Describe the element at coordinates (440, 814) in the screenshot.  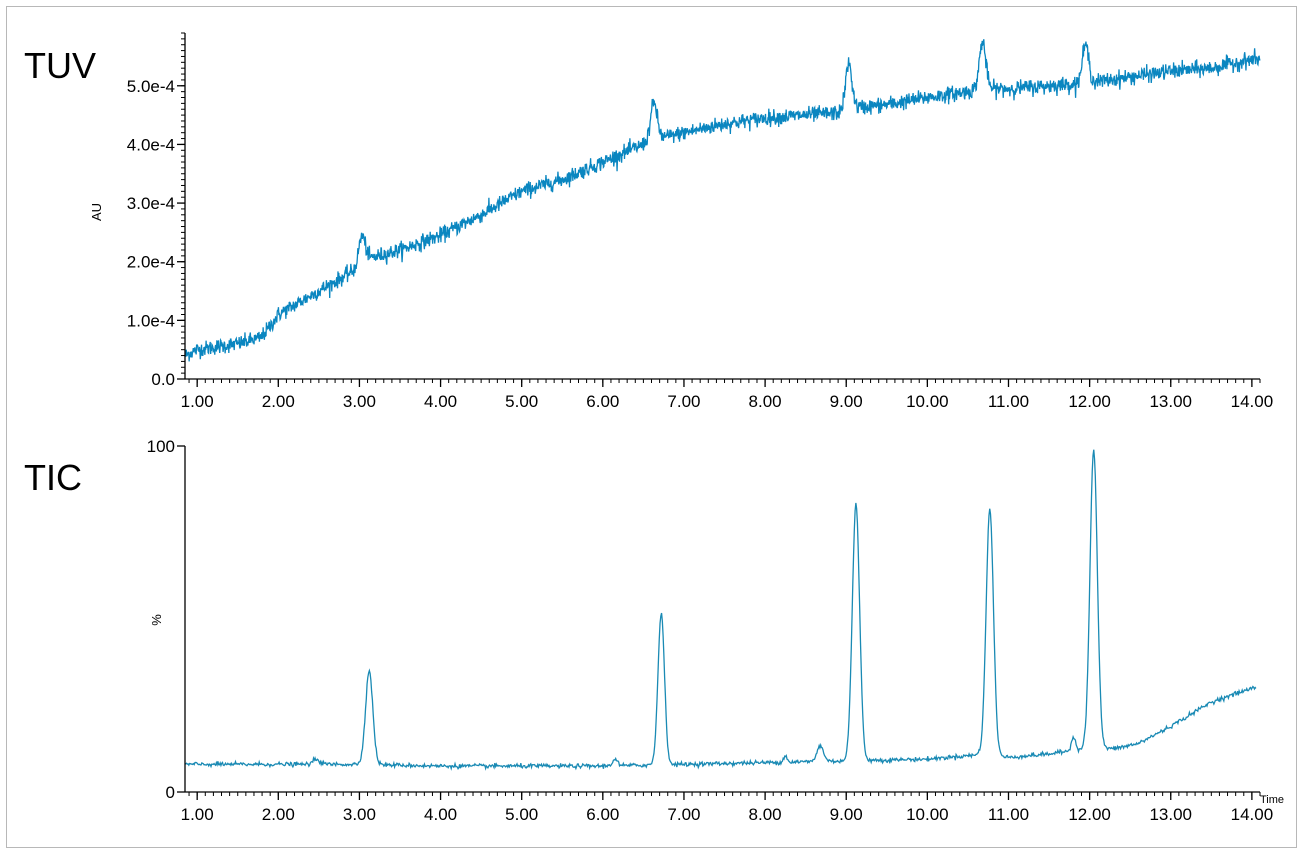
I see `tic-x-tick-label: 4.00` at that location.